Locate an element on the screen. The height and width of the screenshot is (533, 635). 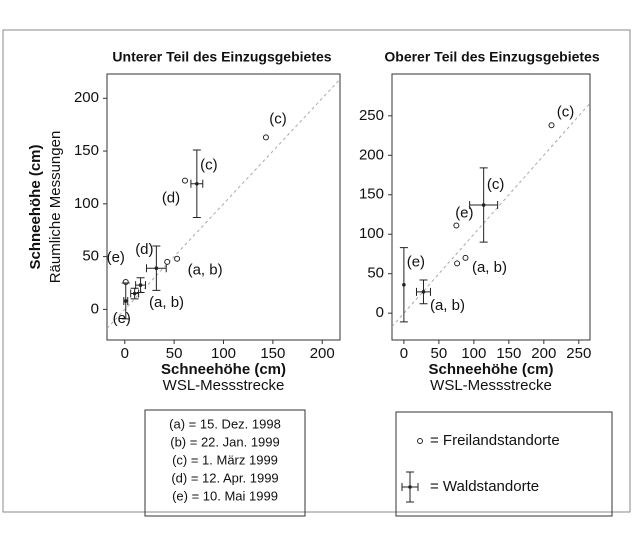
x-tick-label: 250 is located at coordinates (578, 353).